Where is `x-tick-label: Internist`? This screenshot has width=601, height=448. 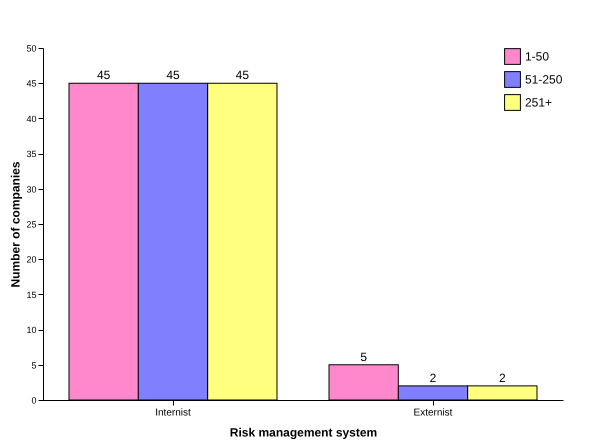 x-tick-label: Internist is located at coordinates (173, 413).